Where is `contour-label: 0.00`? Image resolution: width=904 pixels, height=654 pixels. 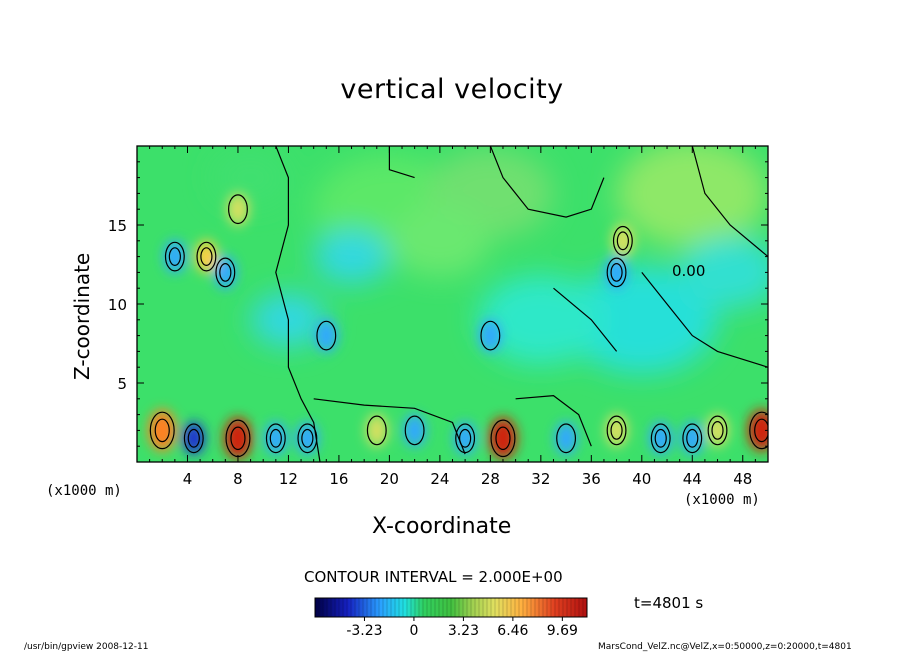
contour-label: 0.00 is located at coordinates (688, 271).